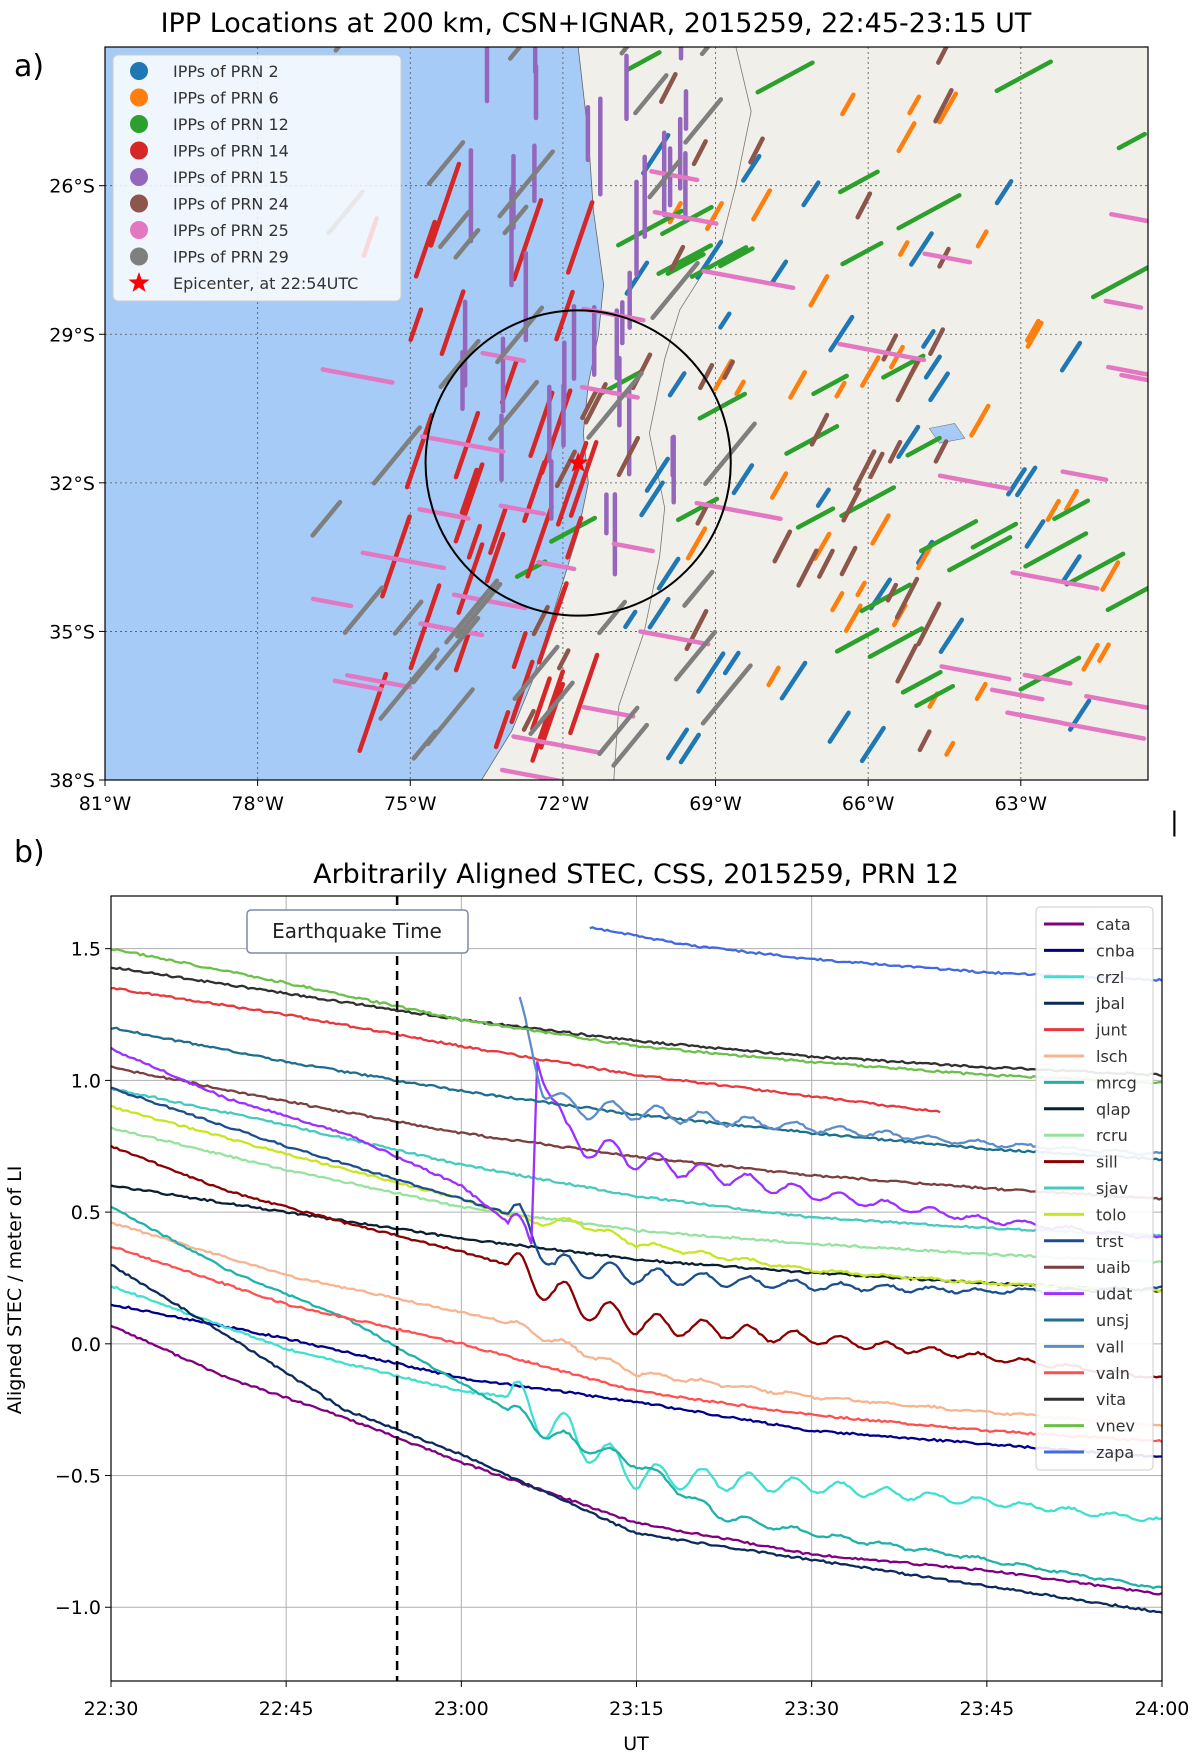 The width and height of the screenshot is (1200, 1755). Describe the element at coordinates (1113, 1267) in the screenshot. I see `chart-legend-label: uaib` at that location.